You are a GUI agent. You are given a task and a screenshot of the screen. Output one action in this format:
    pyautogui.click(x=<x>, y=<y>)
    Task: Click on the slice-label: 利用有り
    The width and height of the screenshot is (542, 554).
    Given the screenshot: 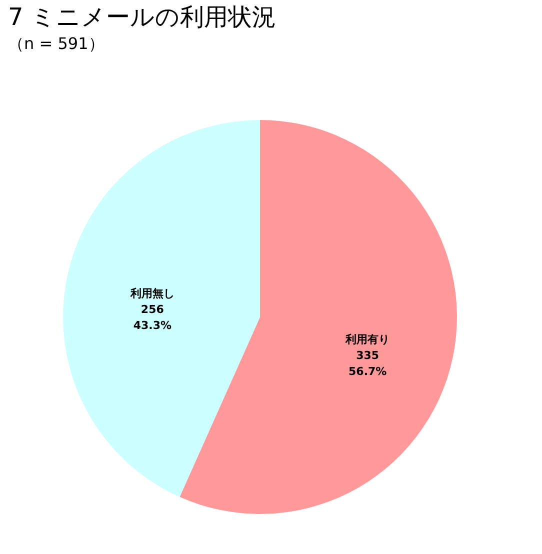 What is the action you would take?
    pyautogui.click(x=367, y=339)
    